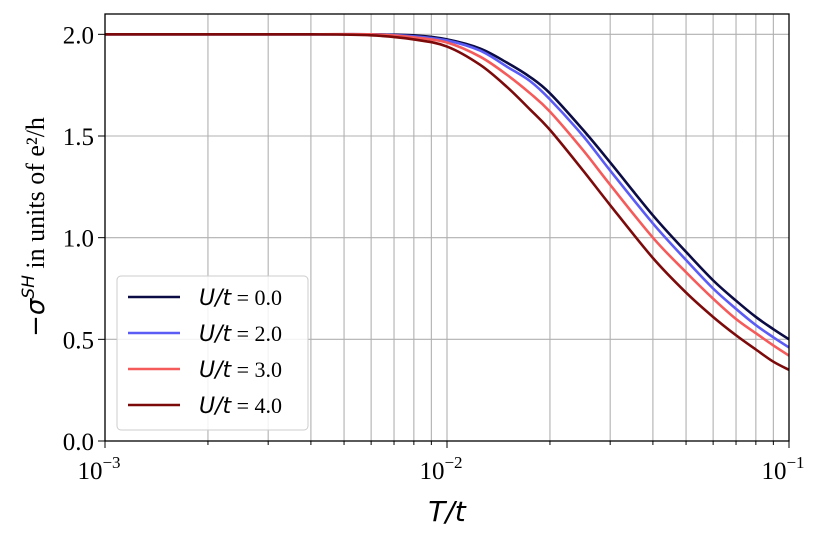 This screenshot has height=542, width=831. What do you see at coordinates (35, 196) in the screenshot?
I see `y-axis-label-suffix: in units of e²/h` at bounding box center [35, 196].